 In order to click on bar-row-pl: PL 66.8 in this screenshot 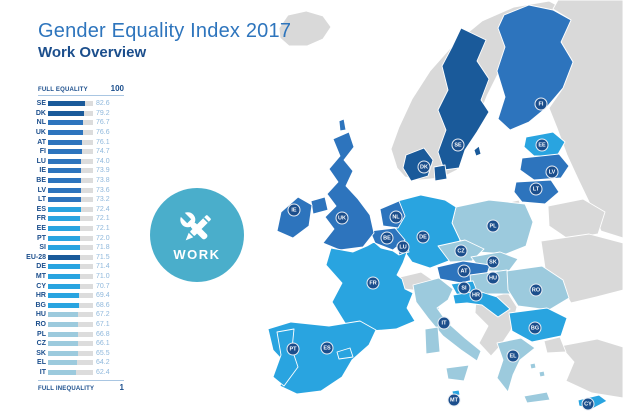, I will do `click(82, 334)`.